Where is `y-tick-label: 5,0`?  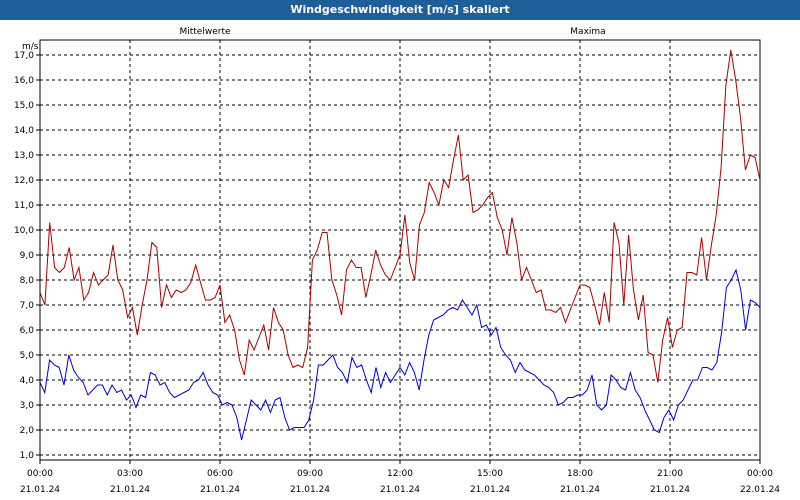 y-tick-label: 5,0 is located at coordinates (27, 356).